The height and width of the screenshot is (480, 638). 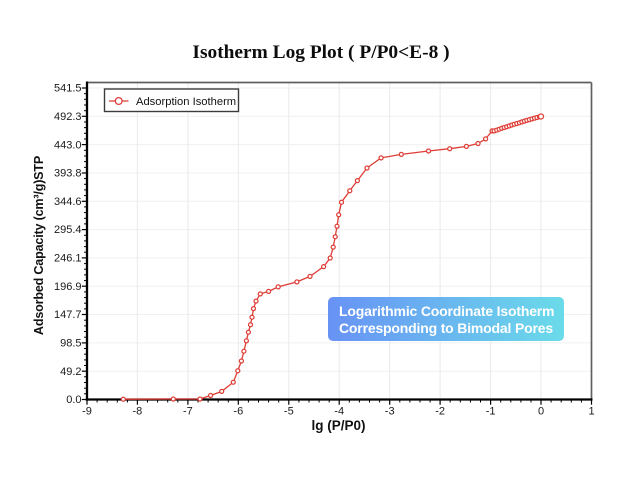 I want to click on svg-text: 541.5, so click(x=68, y=89).